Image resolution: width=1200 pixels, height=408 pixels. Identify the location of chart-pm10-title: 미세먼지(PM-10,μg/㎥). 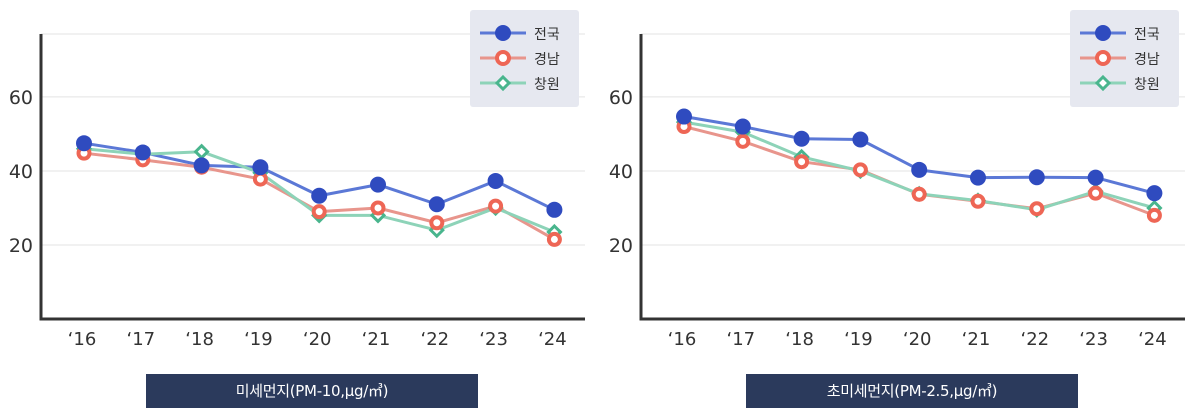
(312, 391).